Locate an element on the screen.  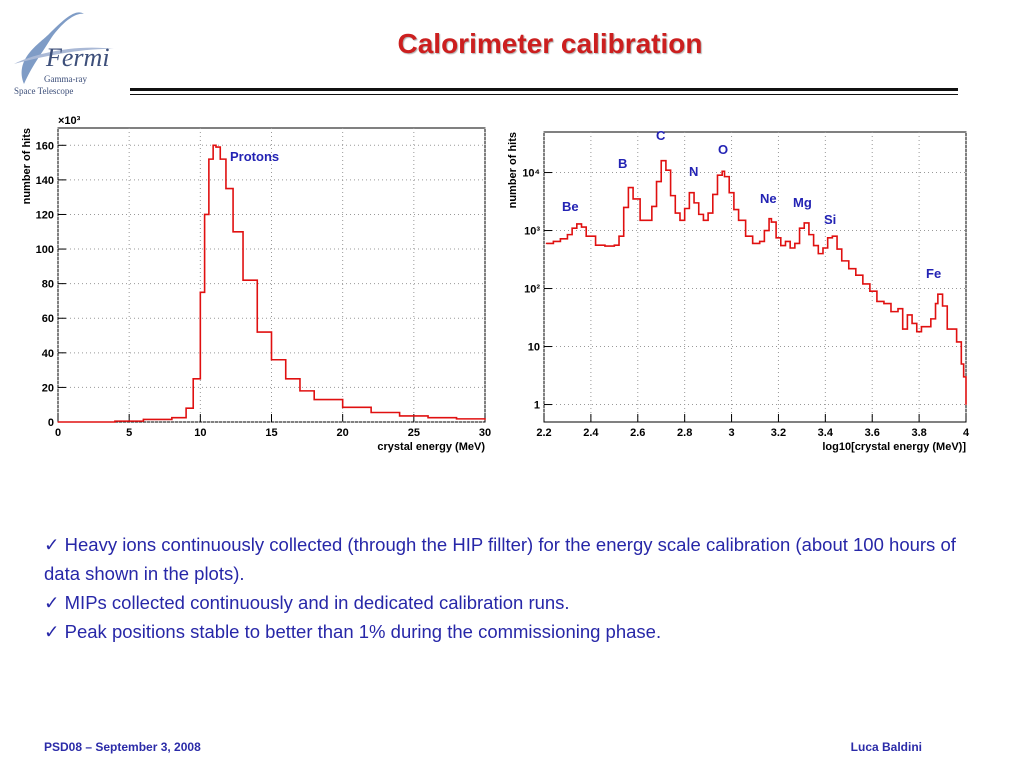
footer-event: PSD08 – September 3, 2008 is located at coordinates (122, 747).